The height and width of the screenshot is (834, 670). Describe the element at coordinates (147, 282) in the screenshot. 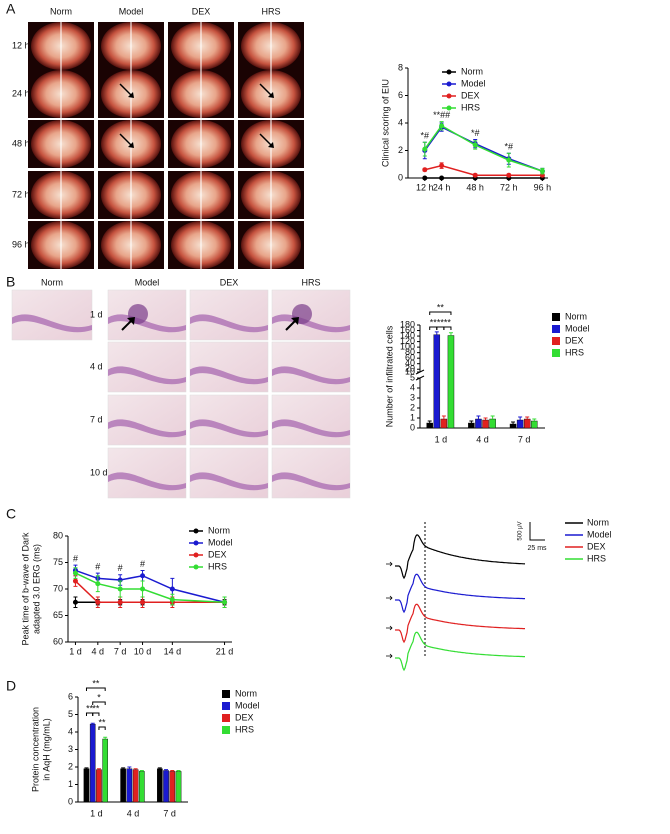

I see `column-header: Model` at that location.